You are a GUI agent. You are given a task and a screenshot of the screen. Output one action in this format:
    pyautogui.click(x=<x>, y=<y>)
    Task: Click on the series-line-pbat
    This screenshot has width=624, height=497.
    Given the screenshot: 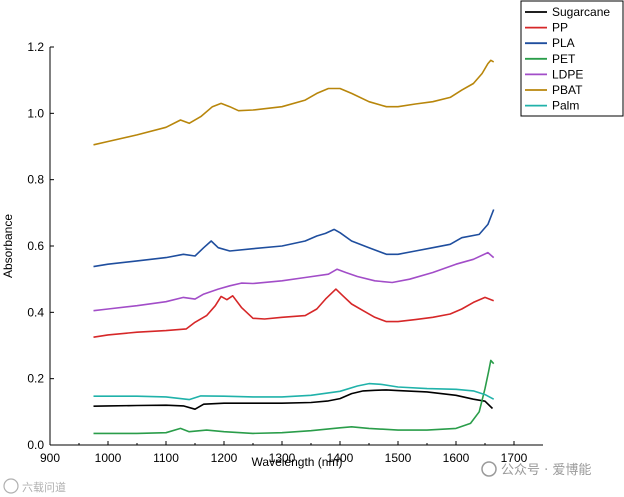 What is the action you would take?
    pyautogui.click(x=294, y=102)
    